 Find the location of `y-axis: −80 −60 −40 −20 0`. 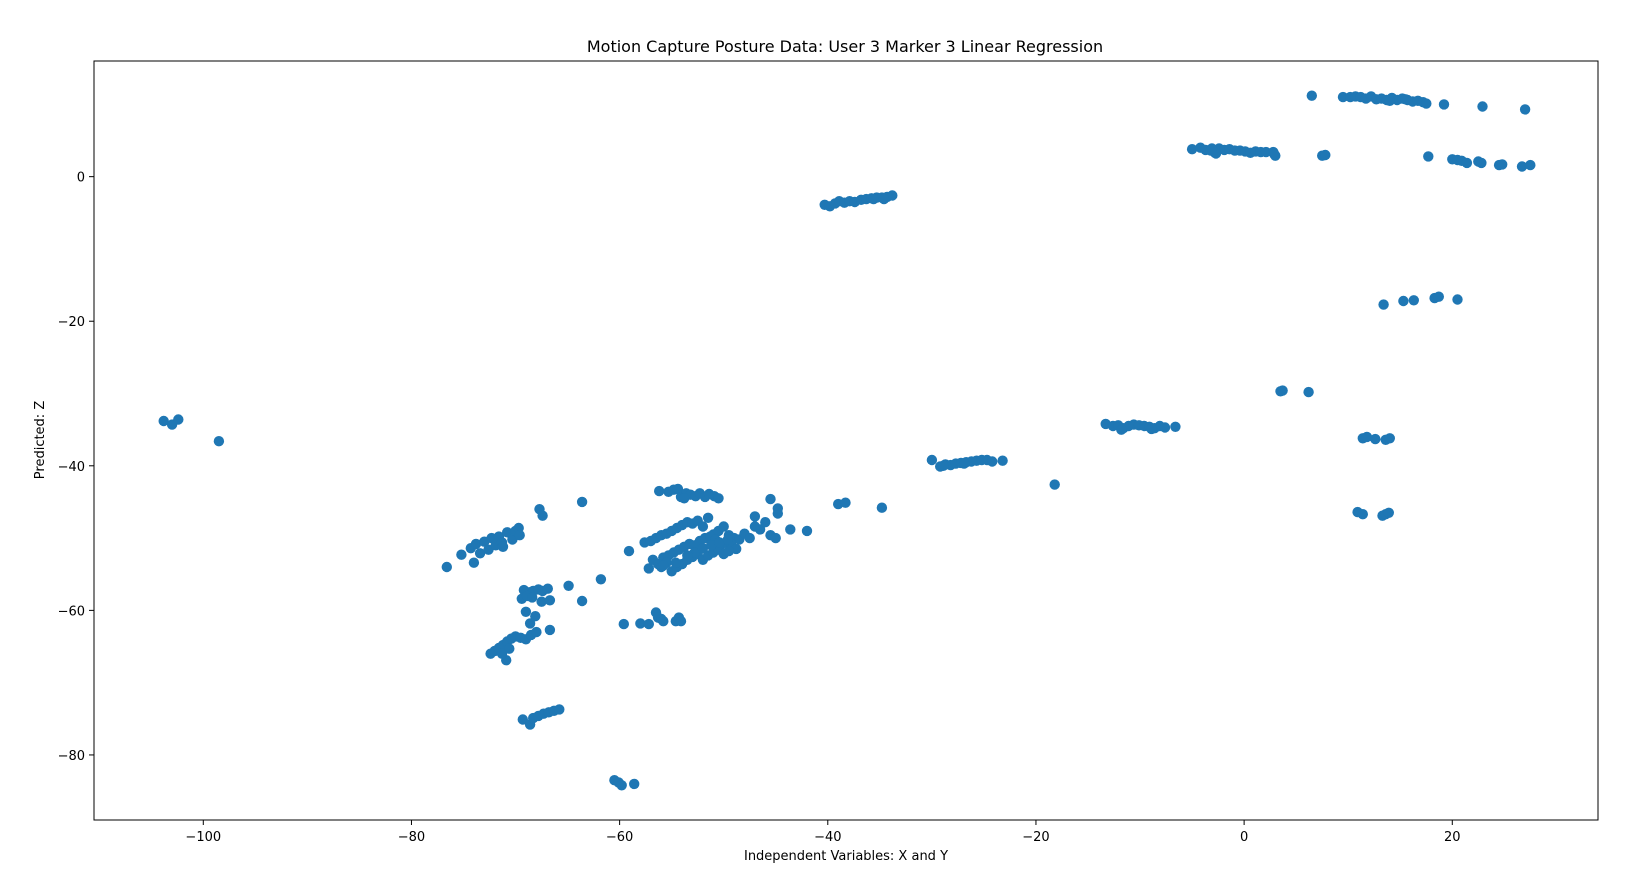

y-axis: −80 −60 −40 −20 0 is located at coordinates (76, 467).